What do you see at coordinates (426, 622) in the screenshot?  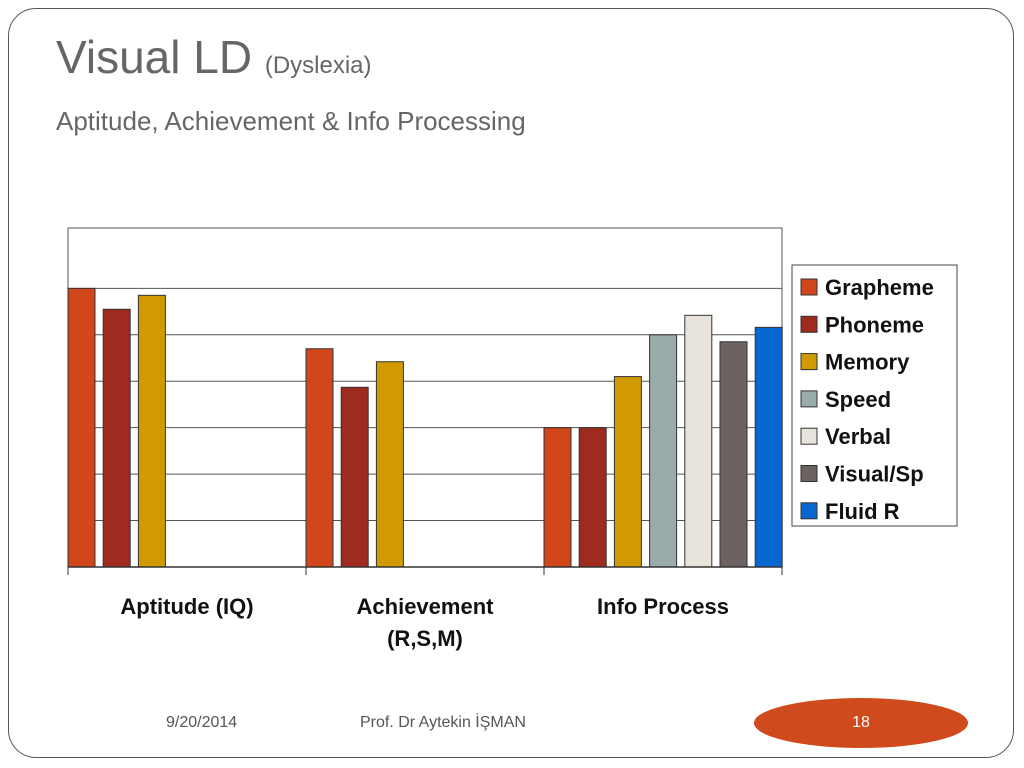 I see `x-tick-label-1: Achievement (R,S,M)` at bounding box center [426, 622].